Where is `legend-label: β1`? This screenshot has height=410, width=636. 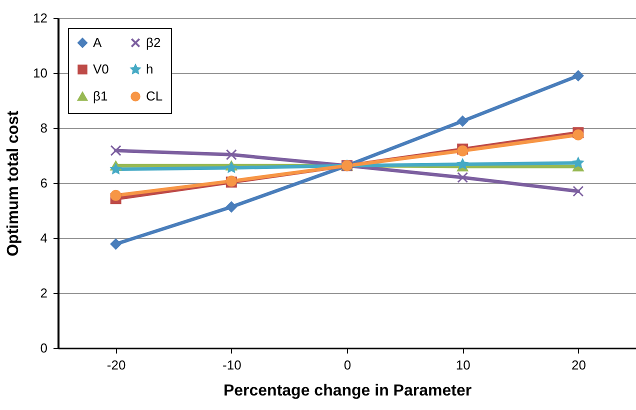 legend-label: β1 is located at coordinates (100, 96).